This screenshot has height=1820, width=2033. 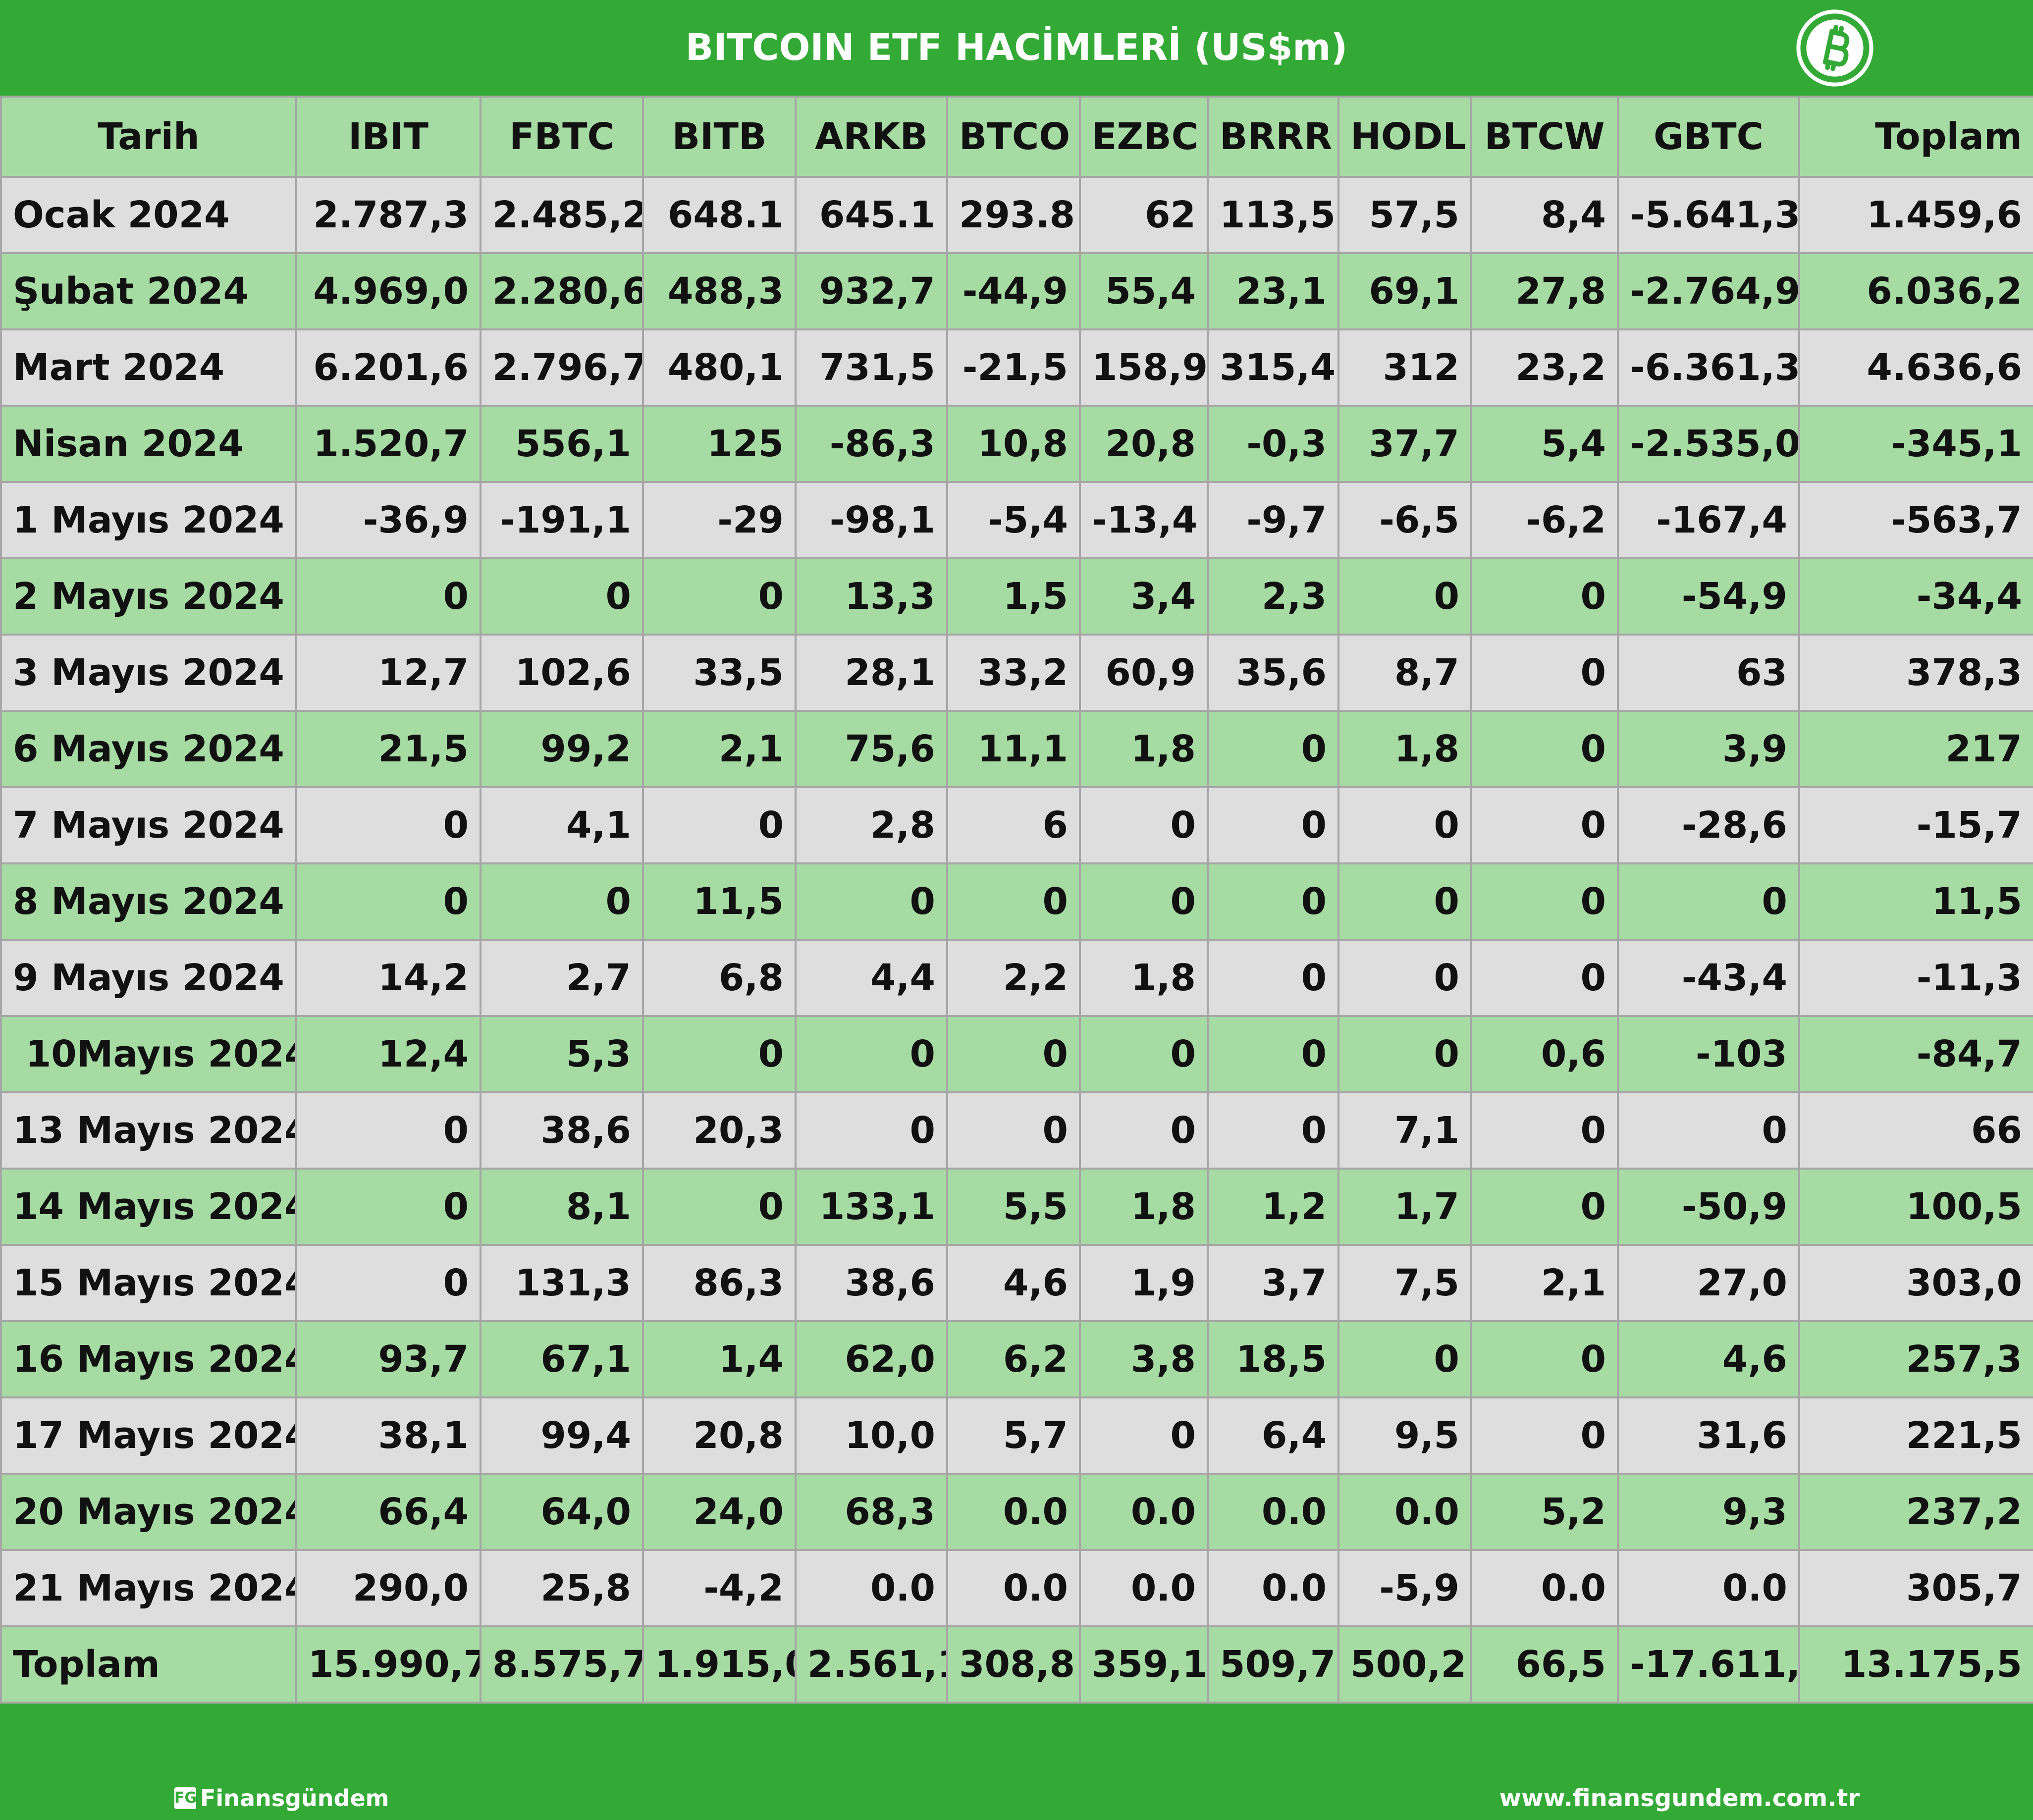 I want to click on value-cell-btco: 4,6, so click(x=1013, y=1283).